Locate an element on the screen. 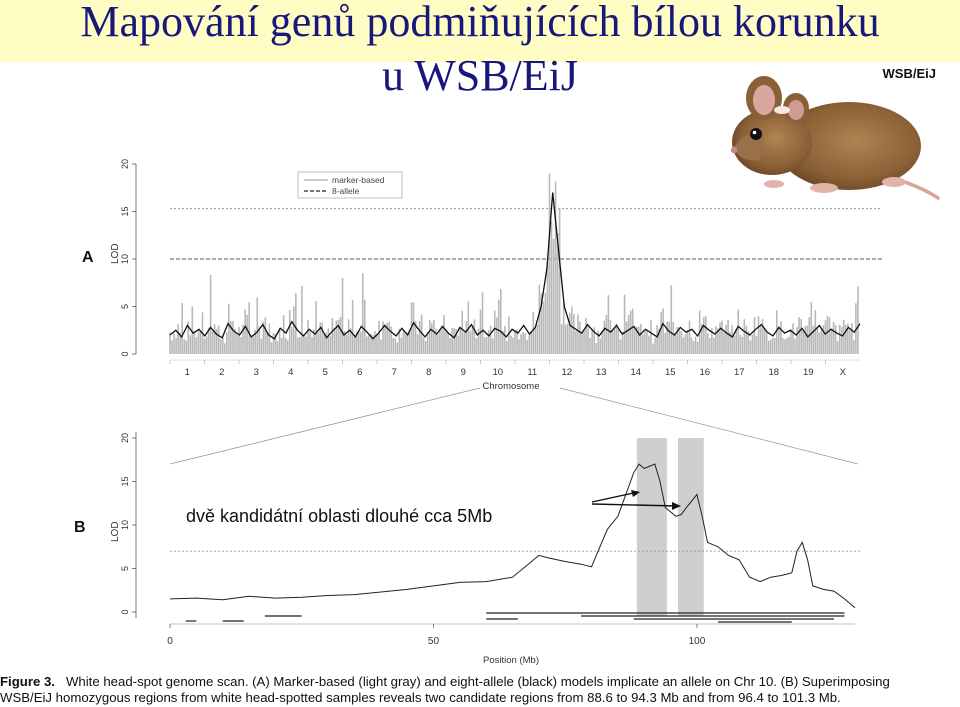 Image resolution: width=960 pixels, height=707 pixels. chromosome-label: 8 is located at coordinates (428, 372).